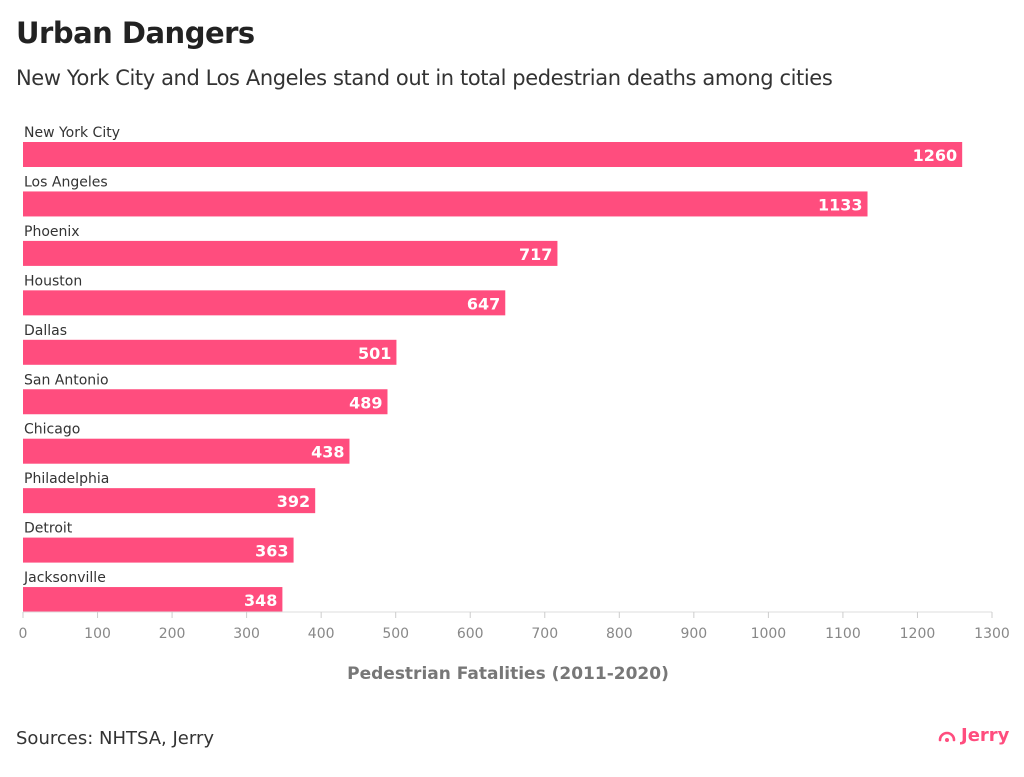 This screenshot has height=777, width=1024. What do you see at coordinates (321, 634) in the screenshot?
I see `x-tick-label: 400` at bounding box center [321, 634].